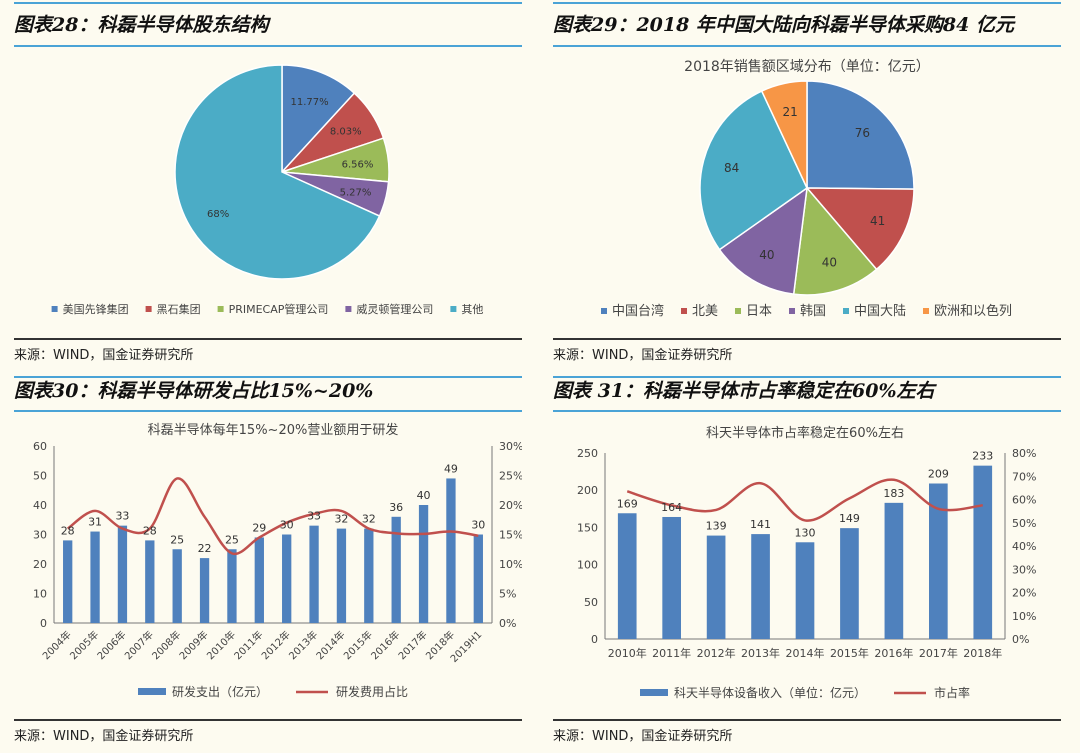  I want to click on legend-label: PRIMECAP管理公司, so click(279, 309).